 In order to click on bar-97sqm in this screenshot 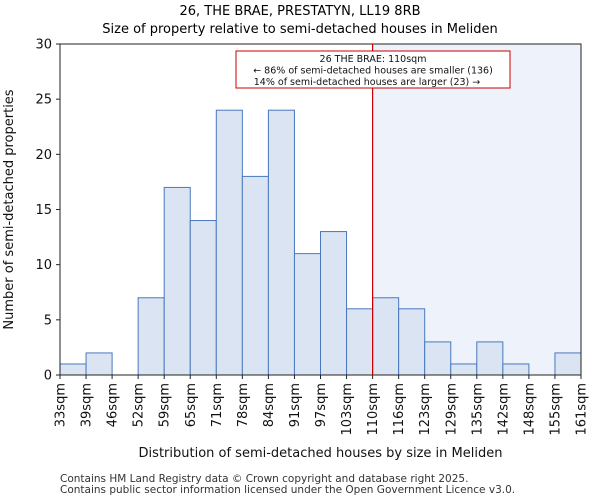, I will do `click(334, 303)`.